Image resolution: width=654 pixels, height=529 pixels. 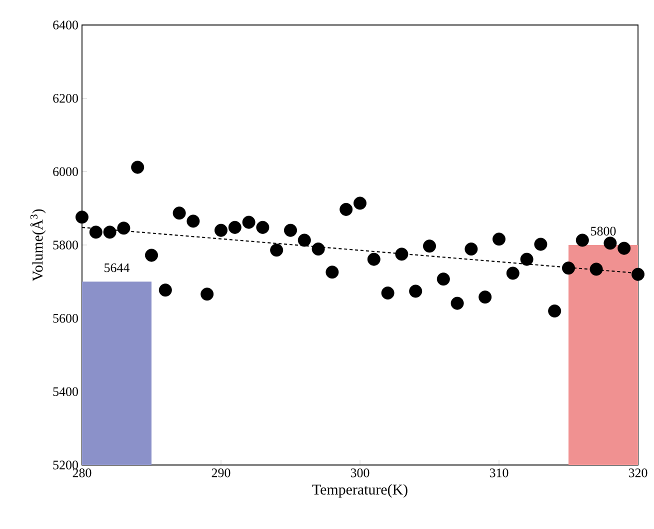 I want to click on x-tick-label: 300, so click(x=360, y=473).